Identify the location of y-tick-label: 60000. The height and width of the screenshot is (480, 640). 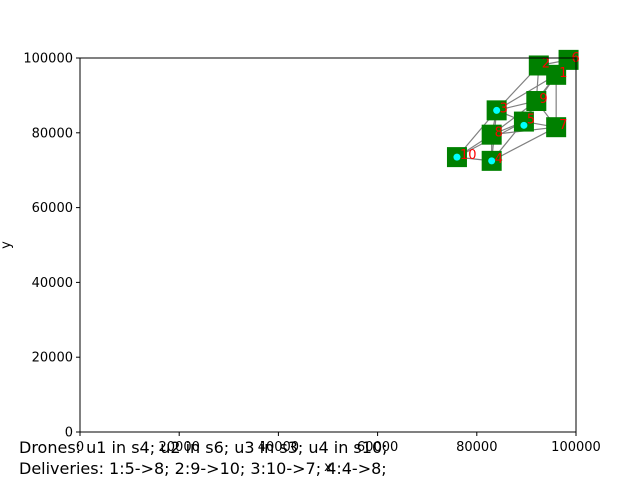
(52, 208).